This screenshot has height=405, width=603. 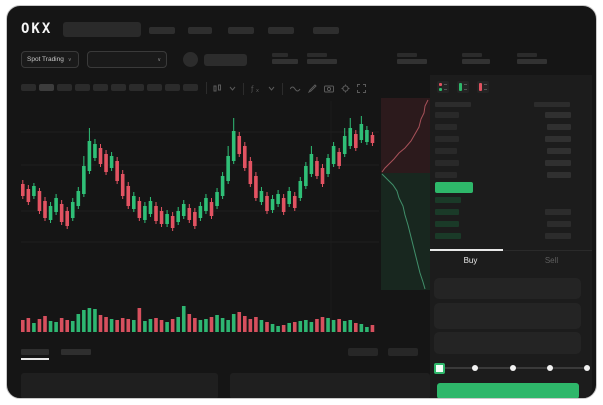 What do you see at coordinates (483, 87) in the screenshot?
I see `book-asks-icon` at bounding box center [483, 87].